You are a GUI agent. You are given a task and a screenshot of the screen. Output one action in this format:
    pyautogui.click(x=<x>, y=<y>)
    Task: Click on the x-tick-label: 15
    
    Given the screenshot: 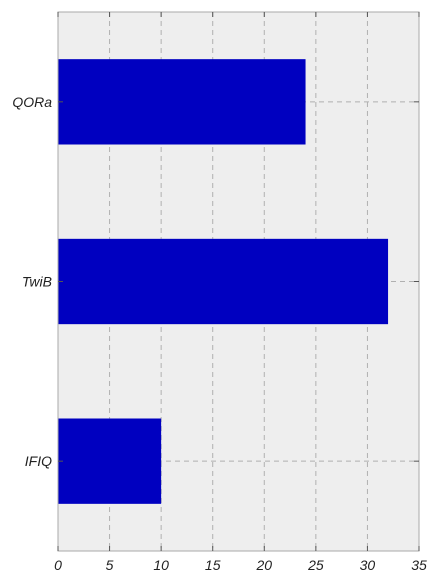 What is the action you would take?
    pyautogui.click(x=213, y=565)
    